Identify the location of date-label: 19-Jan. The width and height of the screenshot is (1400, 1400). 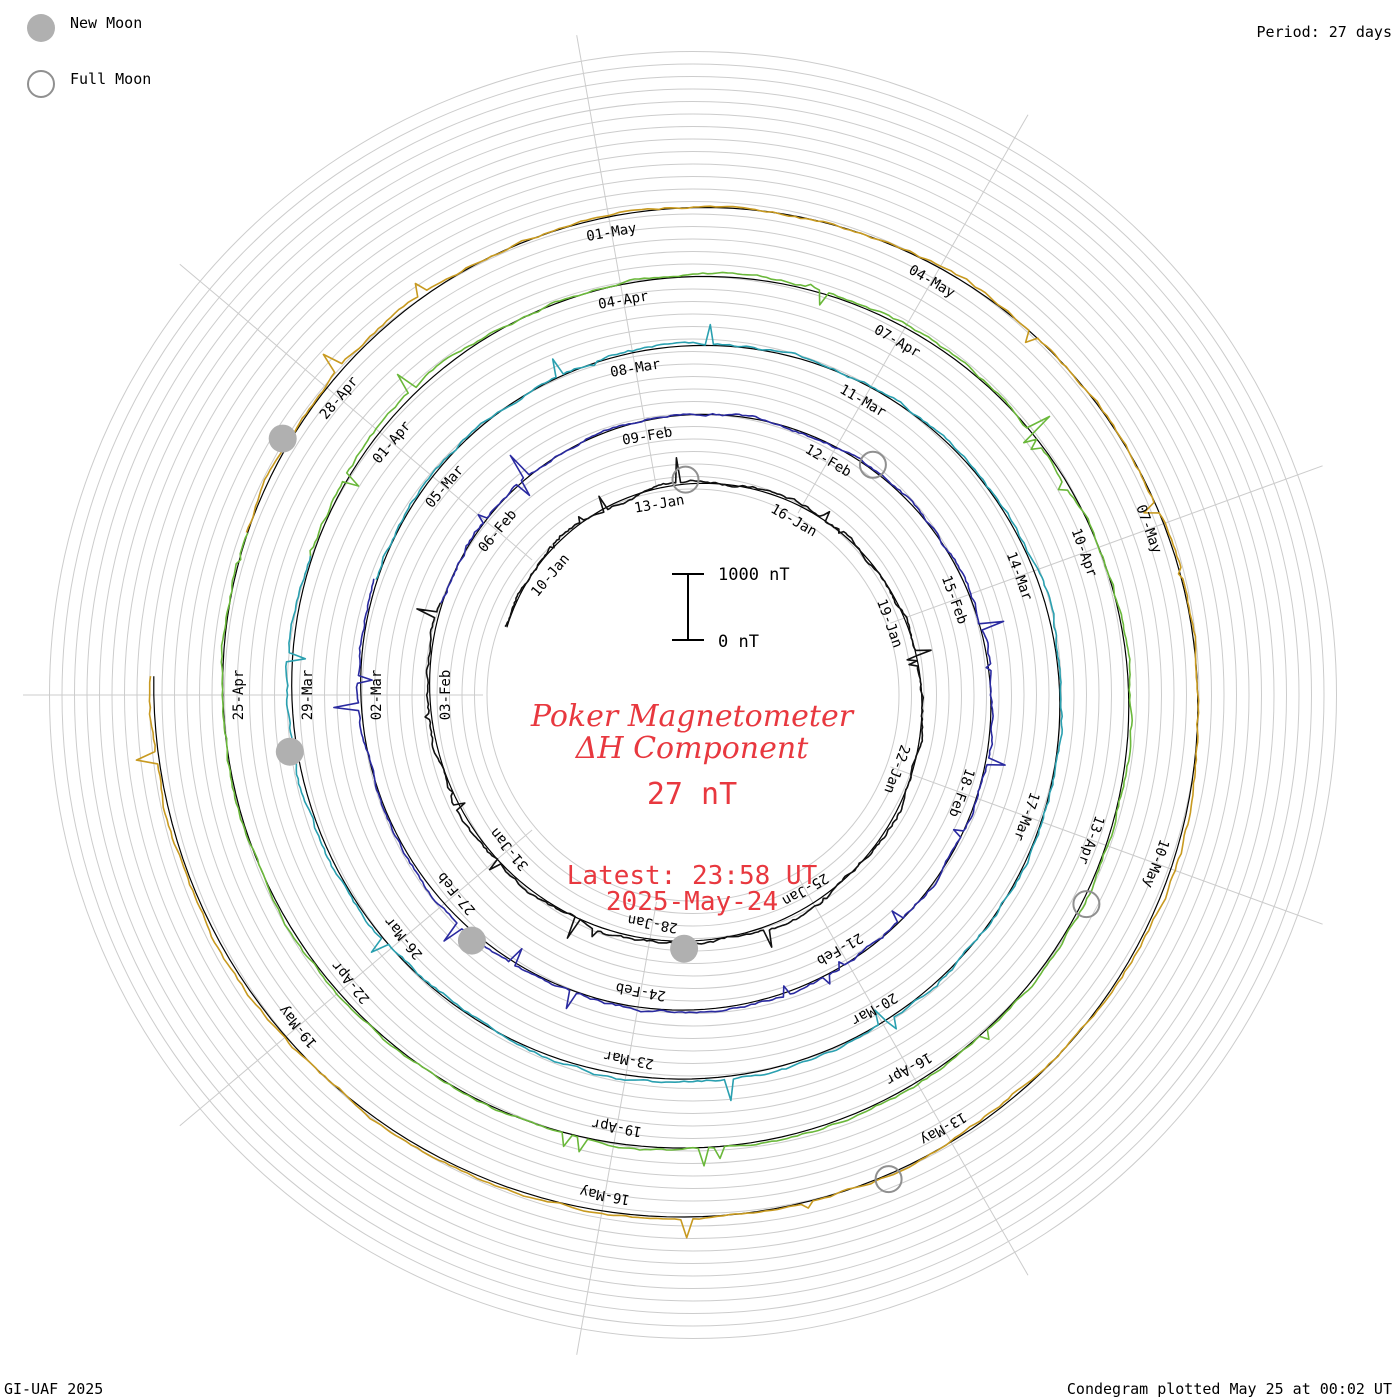
(889, 623).